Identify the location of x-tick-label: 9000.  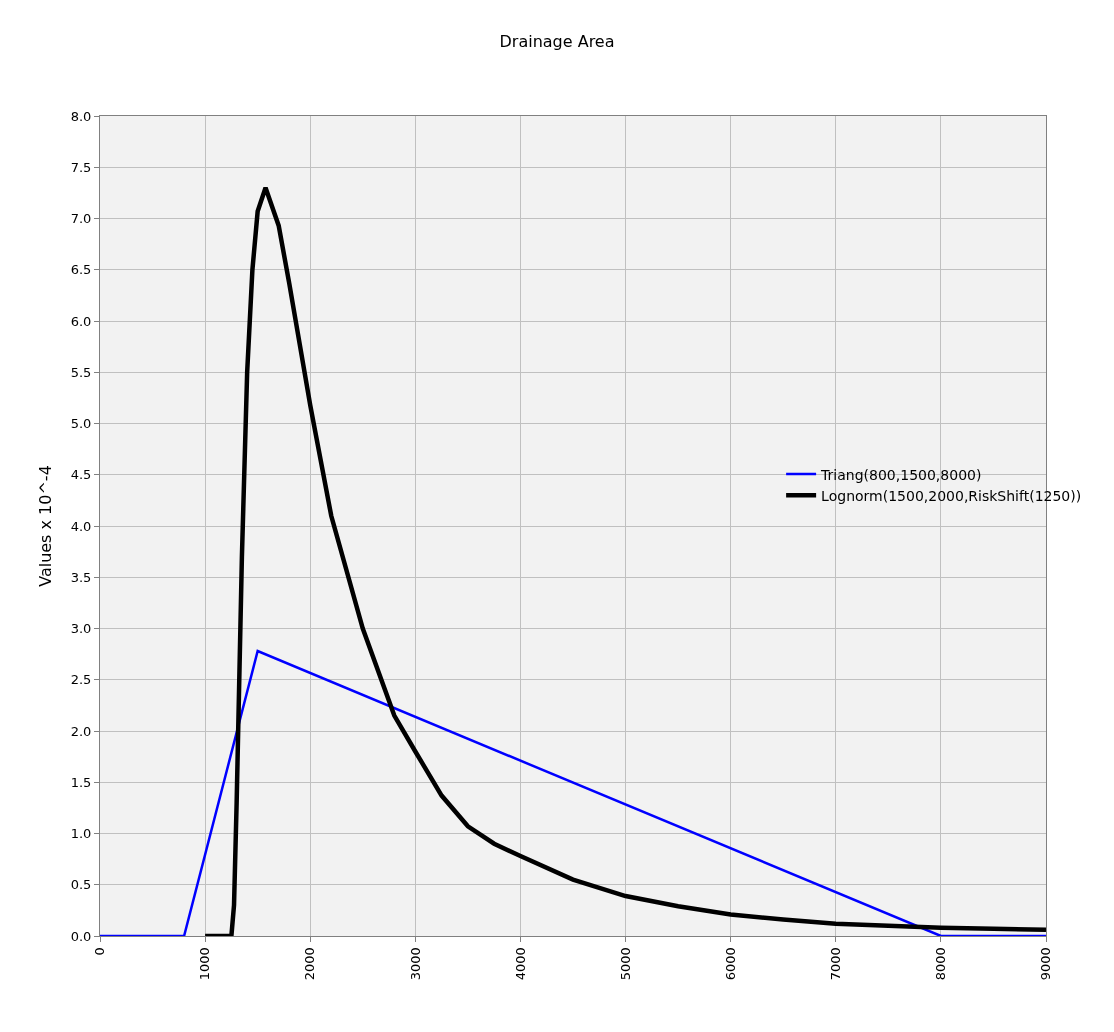
(1046, 964).